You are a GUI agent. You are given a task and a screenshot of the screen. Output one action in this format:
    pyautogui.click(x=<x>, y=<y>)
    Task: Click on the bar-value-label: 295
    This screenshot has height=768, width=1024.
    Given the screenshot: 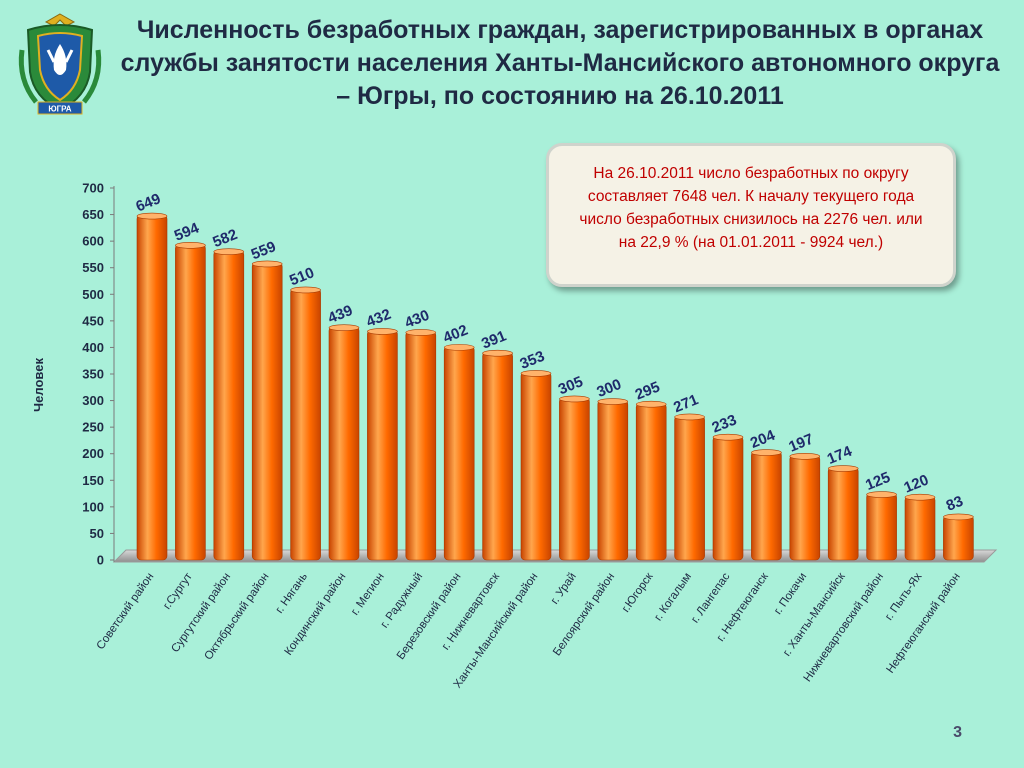 What is the action you would take?
    pyautogui.click(x=648, y=390)
    